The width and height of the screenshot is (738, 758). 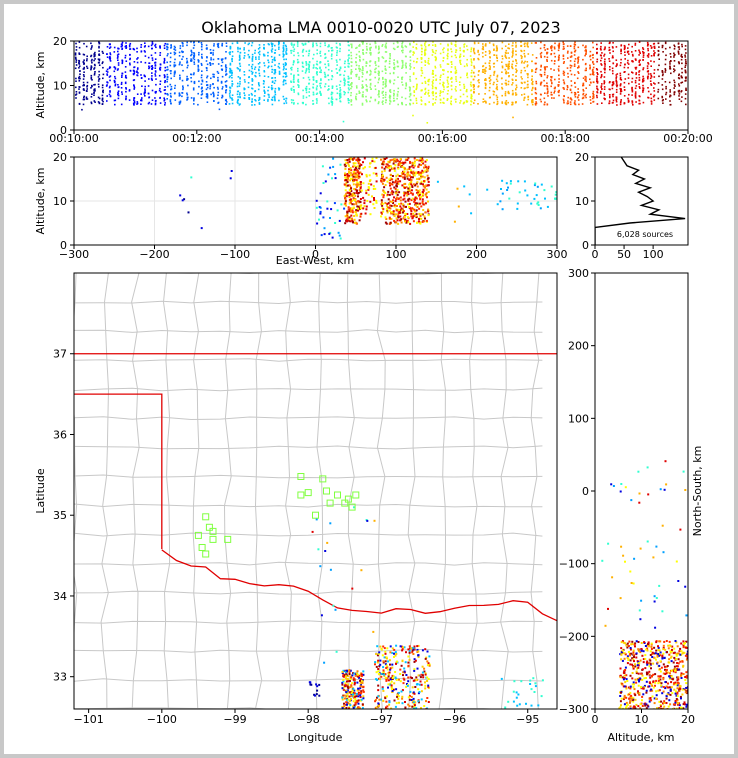 I want to click on county-line, so click(x=350, y=491).